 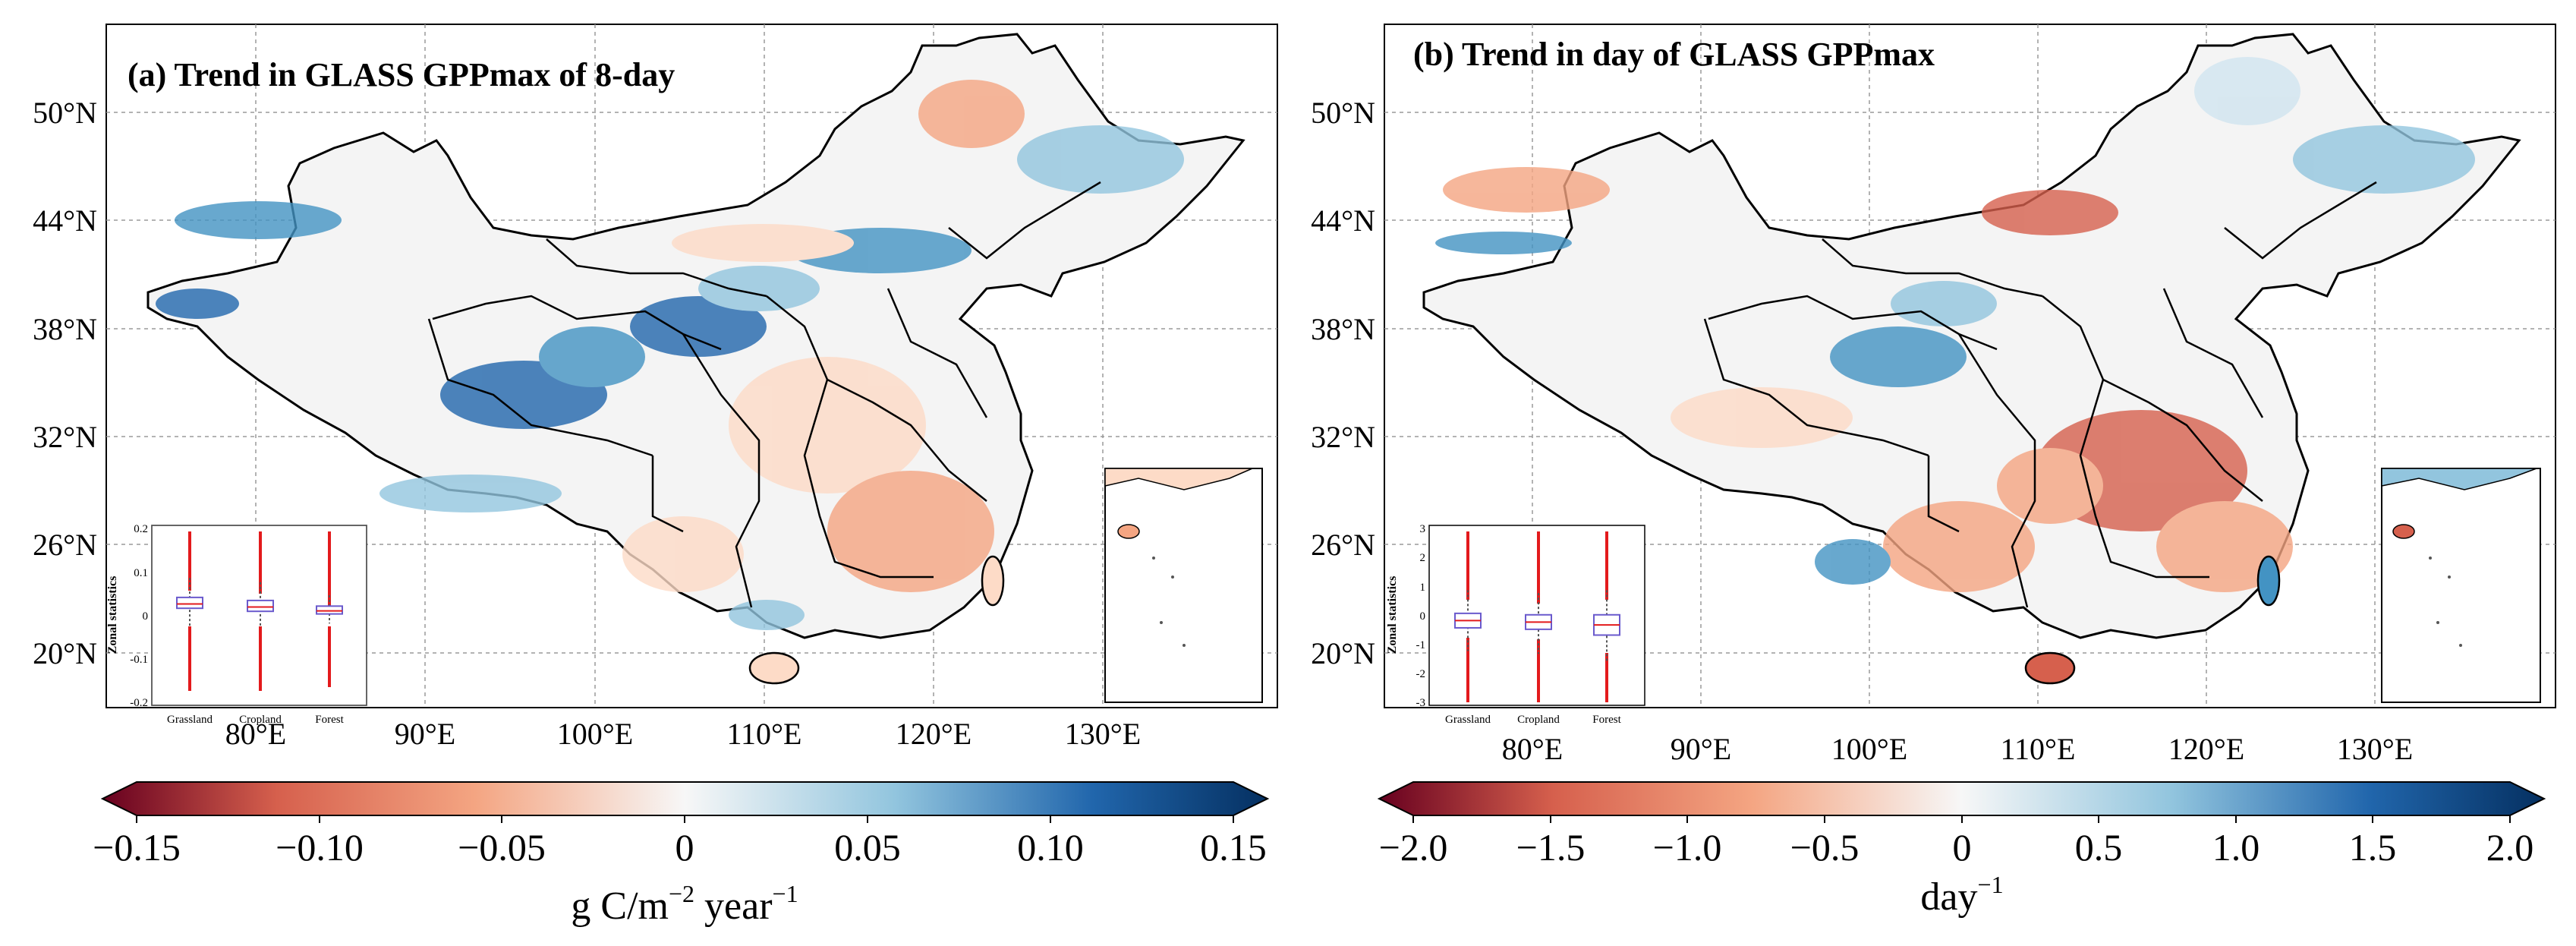 I want to click on inset-ytick: -1, so click(x=1421, y=645).